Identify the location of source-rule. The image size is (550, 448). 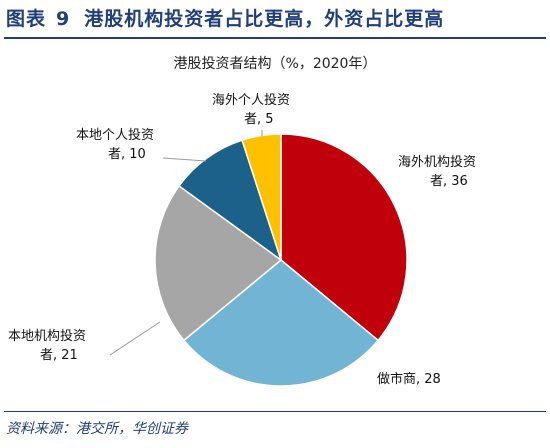
(275, 411).